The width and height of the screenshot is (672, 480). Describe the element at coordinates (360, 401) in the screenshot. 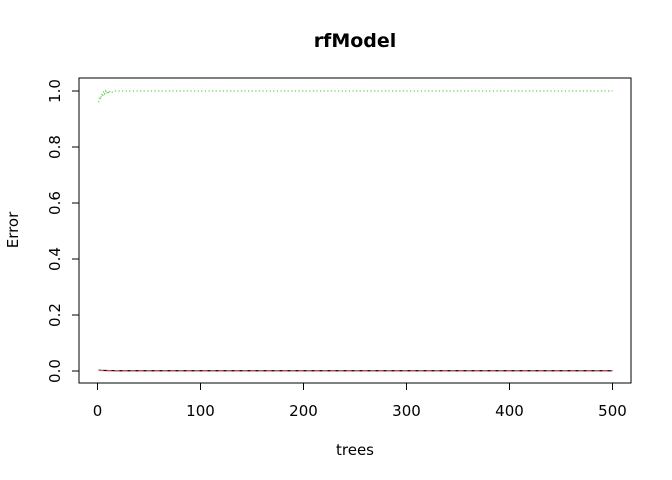

I see `x-axis: 0 100 200 300 400 500` at that location.